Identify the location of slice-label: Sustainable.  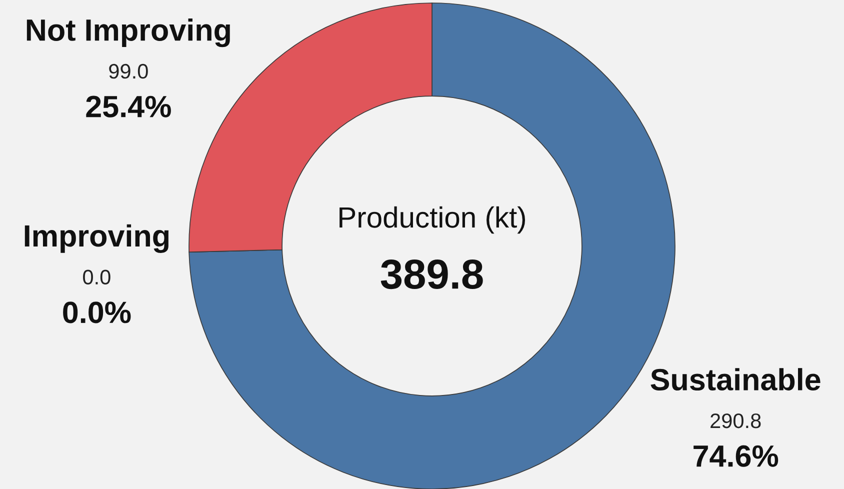
(735, 379).